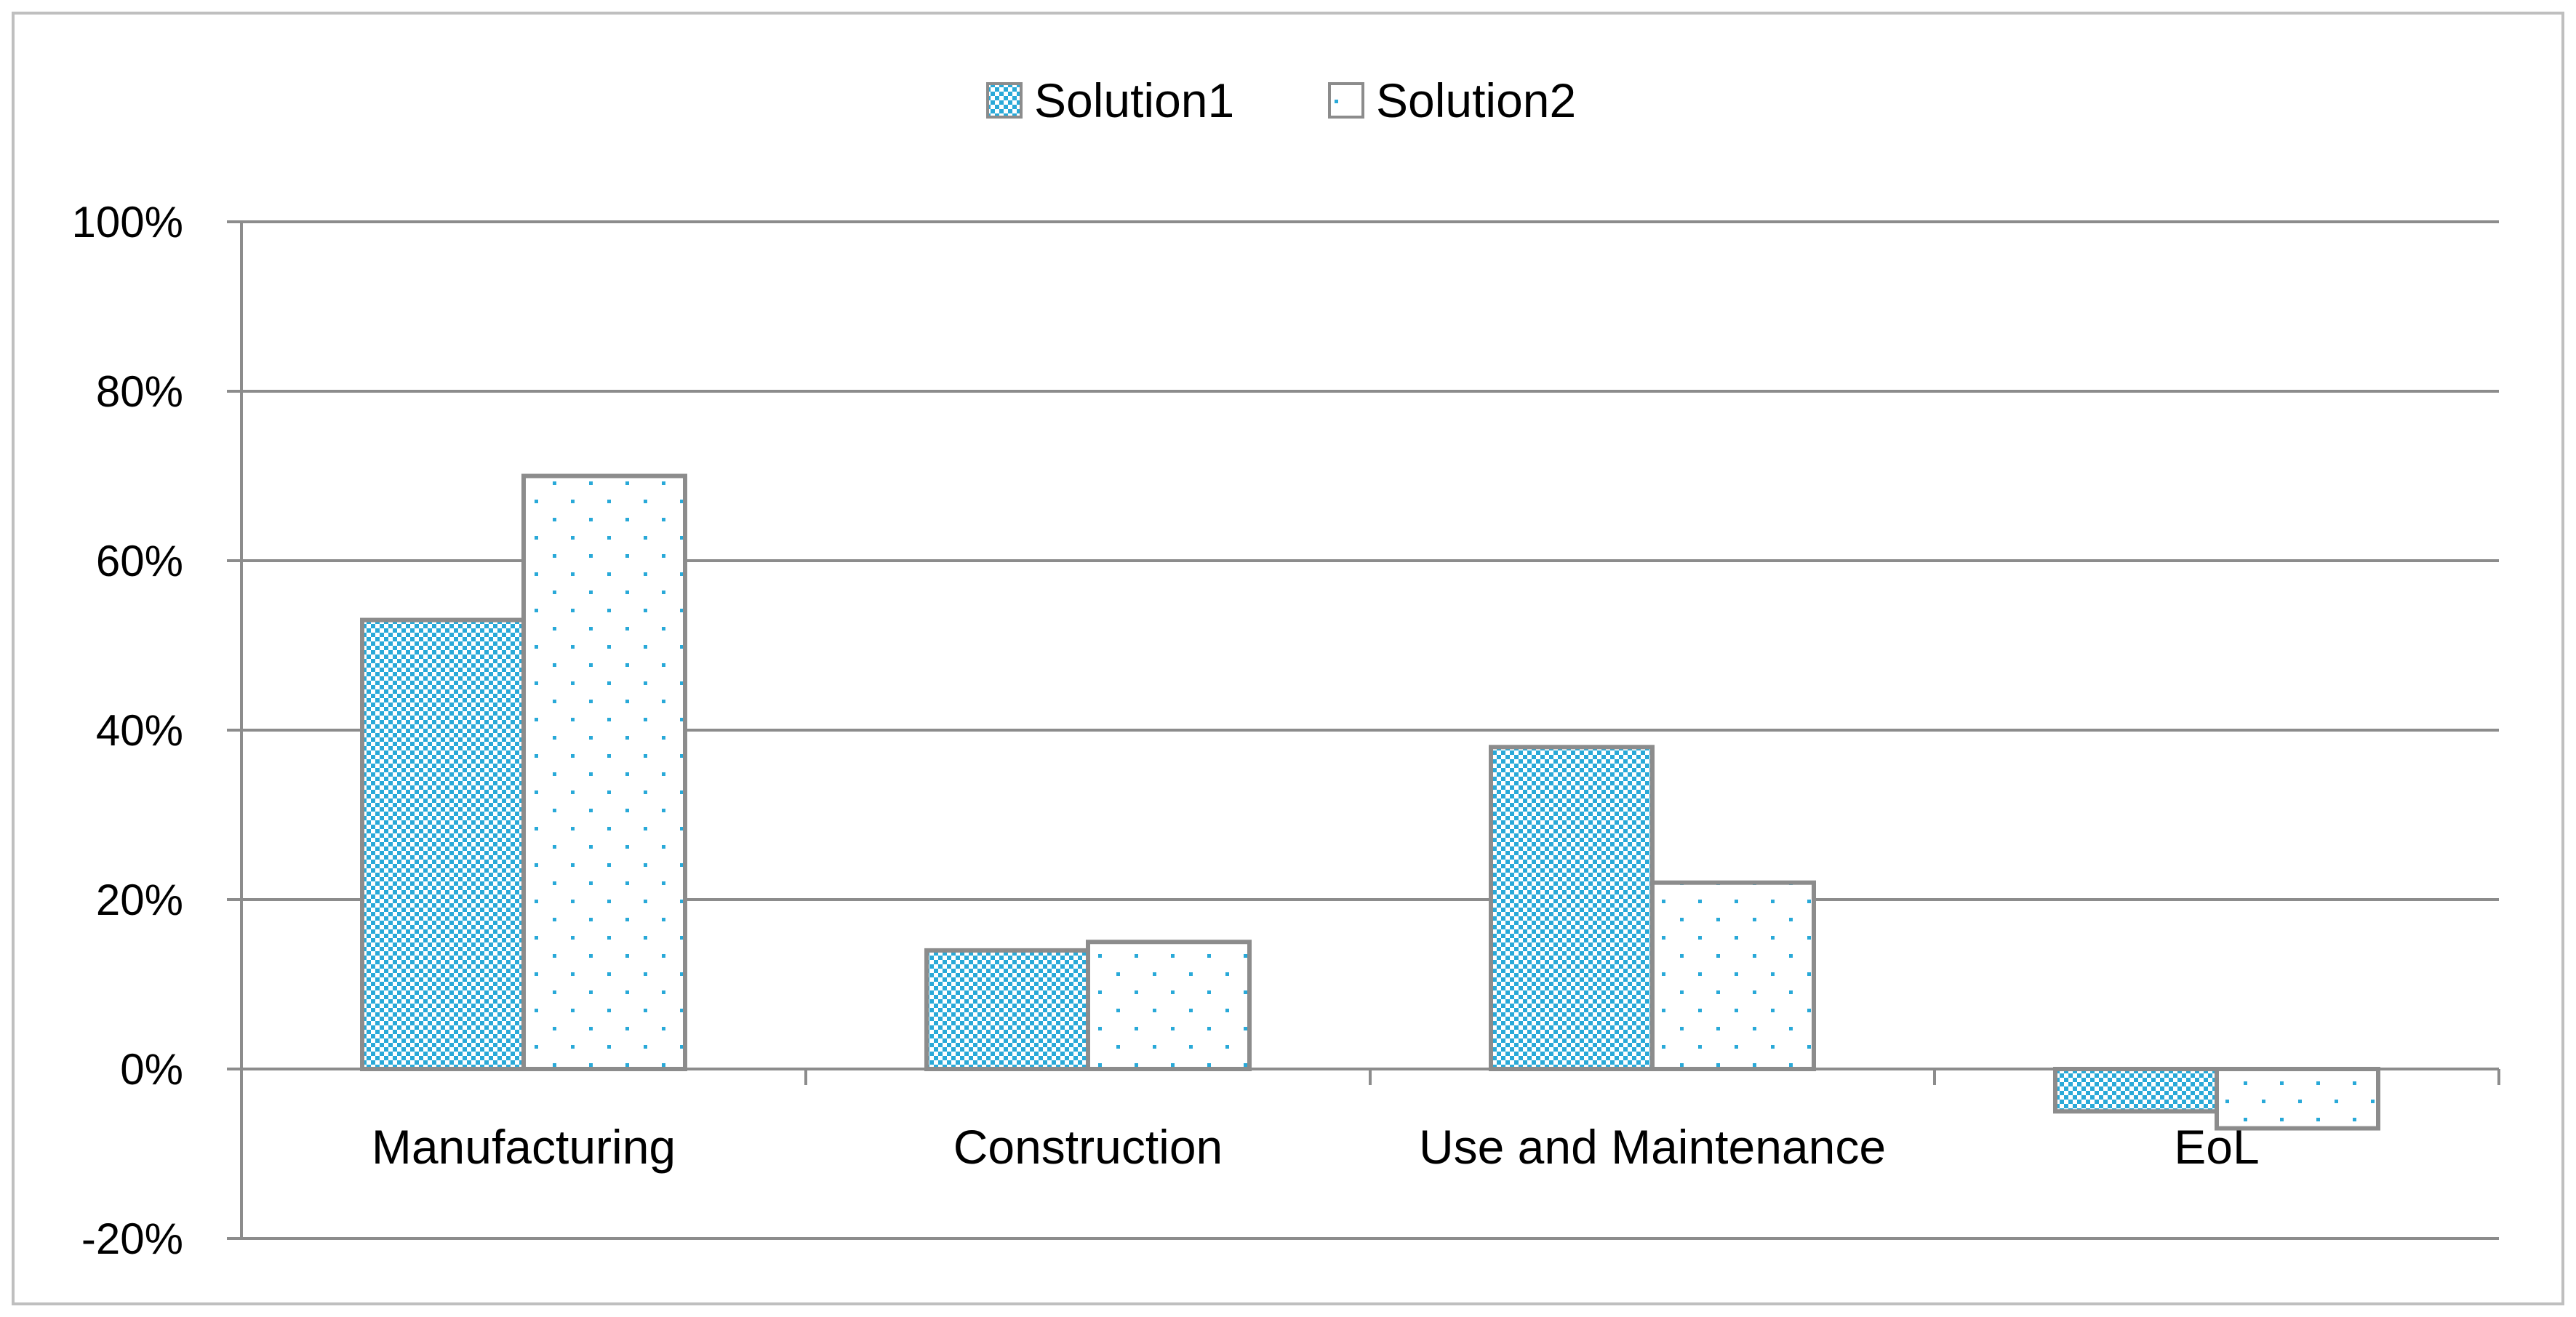  What do you see at coordinates (151, 1069) in the screenshot?
I see `y-tick-label: 0%` at bounding box center [151, 1069].